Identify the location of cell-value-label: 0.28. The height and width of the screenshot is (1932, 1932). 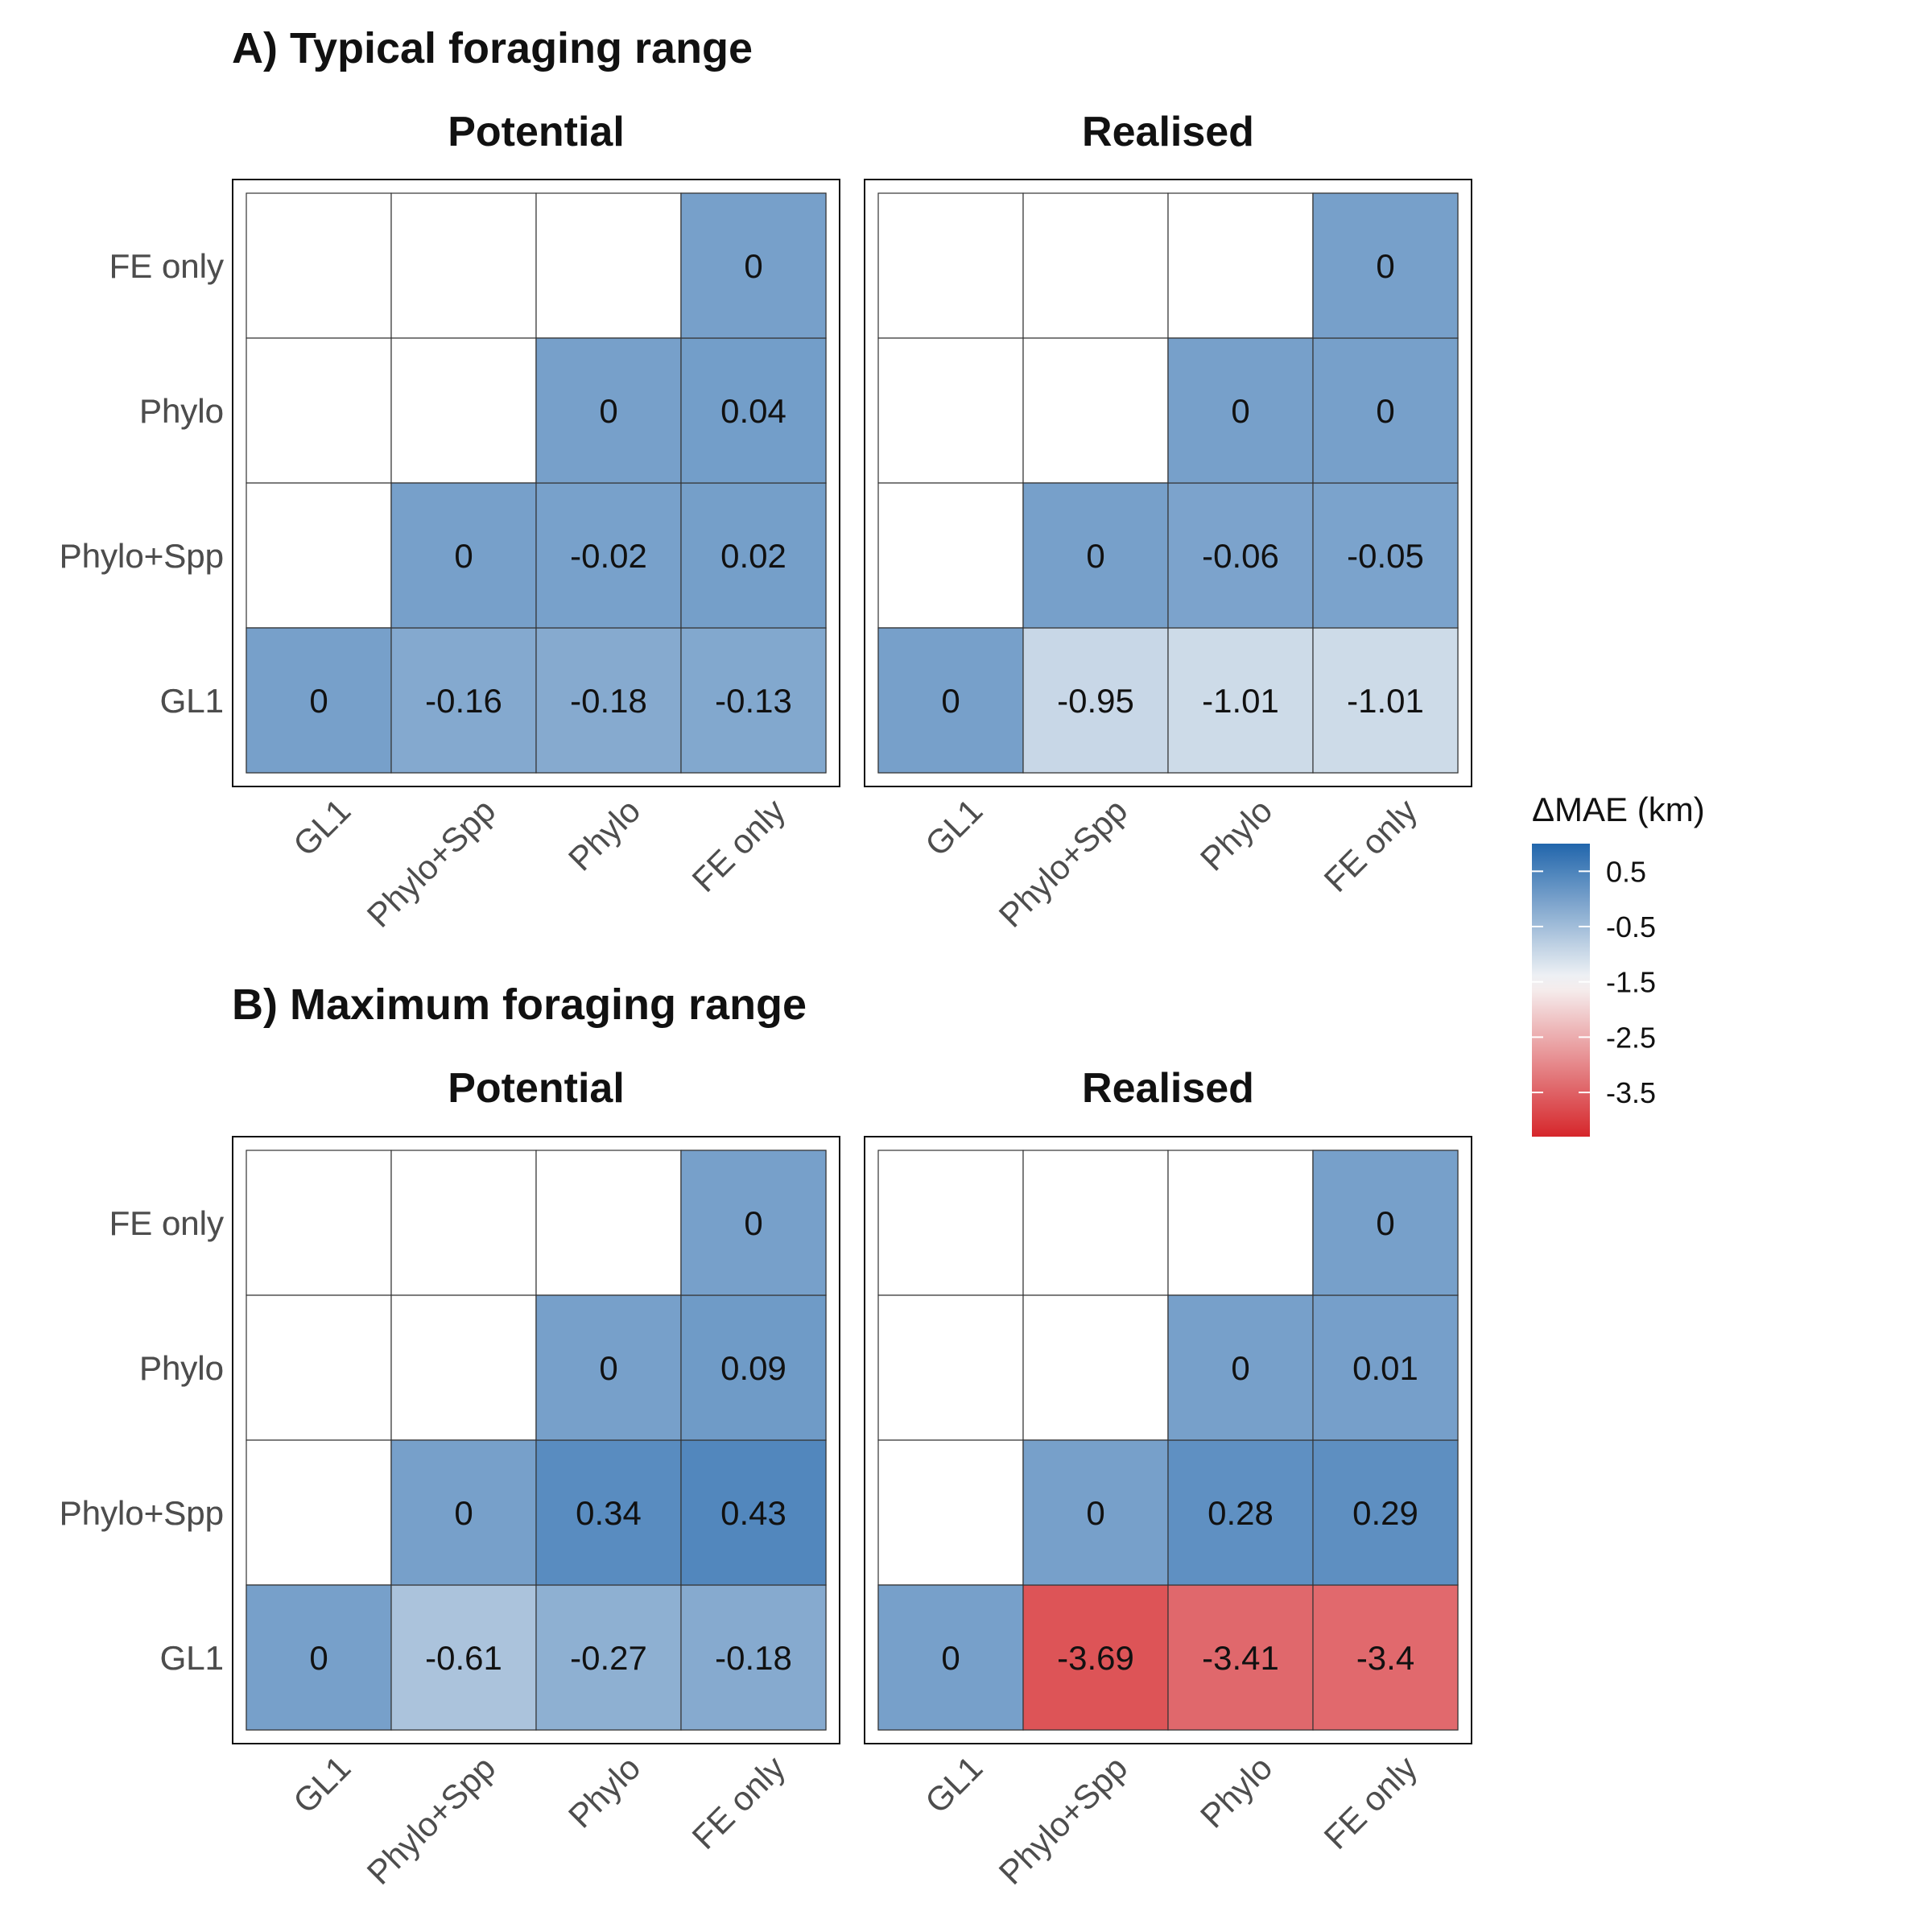
(1241, 1513).